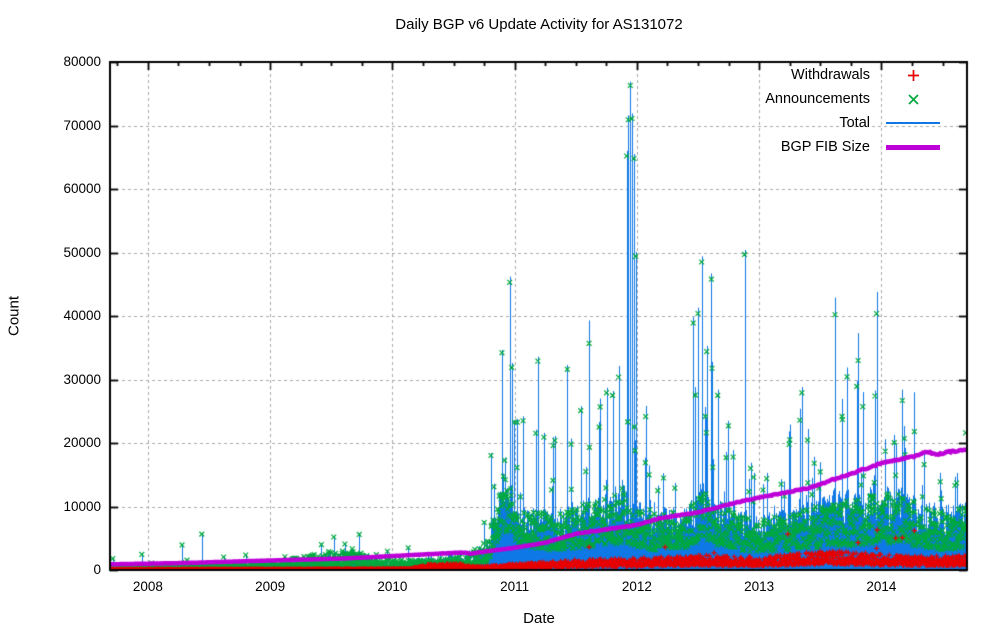 The width and height of the screenshot is (1000, 640). Describe the element at coordinates (759, 586) in the screenshot. I see `x-tick-label: 2013` at that location.